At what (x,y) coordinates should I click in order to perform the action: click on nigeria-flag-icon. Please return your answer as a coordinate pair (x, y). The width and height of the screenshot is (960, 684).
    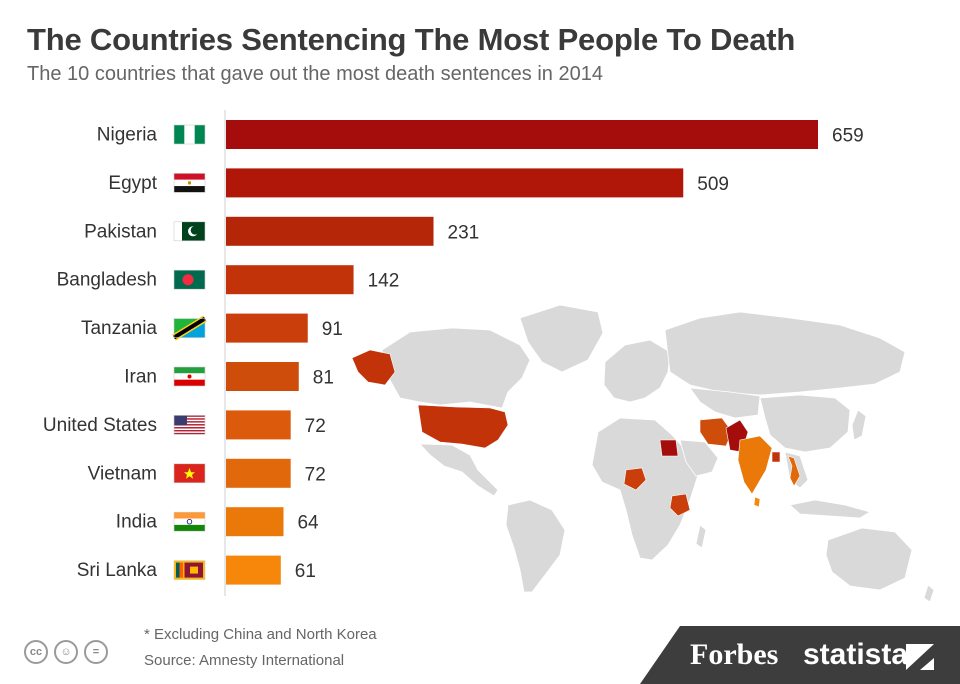
    Looking at the image, I should click on (189, 134).